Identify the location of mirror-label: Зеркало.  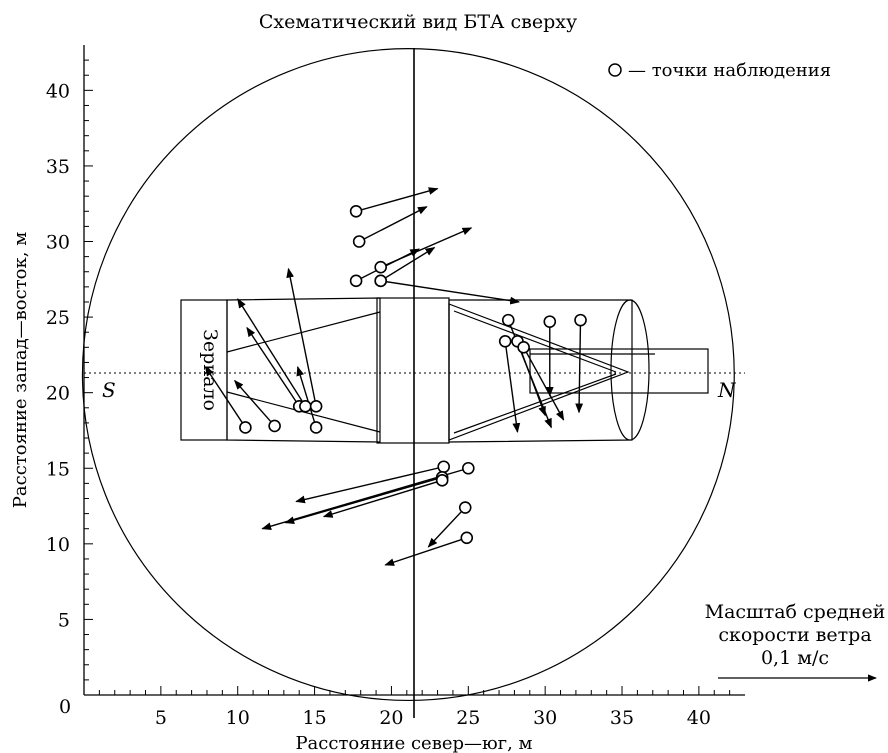
(210, 370).